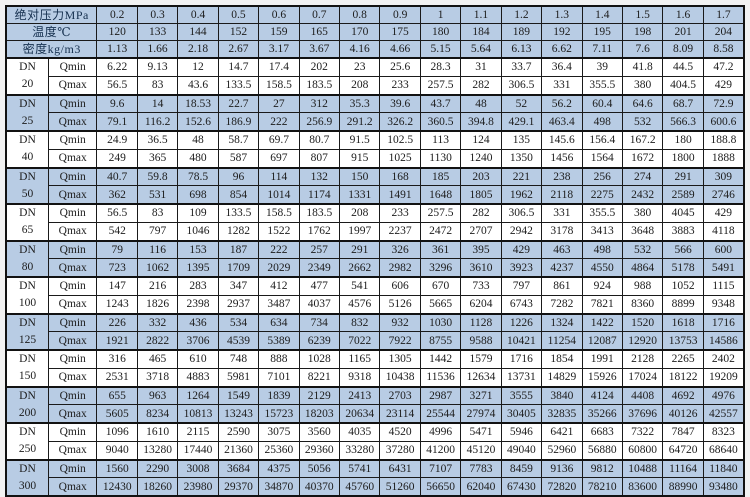 Image resolution: width=750 pixels, height=497 pixels. Describe the element at coordinates (400, 450) in the screenshot. I see `qmax-value-cell: 37280` at that location.